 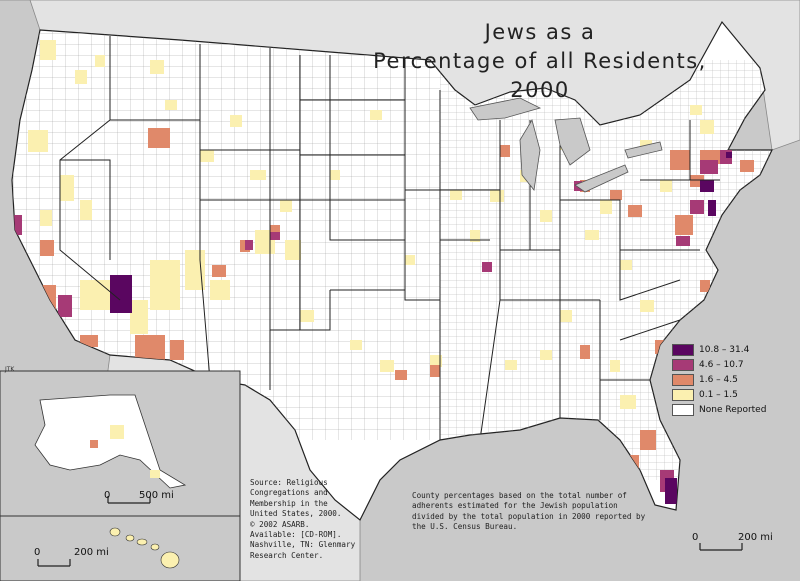 I want to click on legend-item: 10.8 – 31.4, so click(x=727, y=349).